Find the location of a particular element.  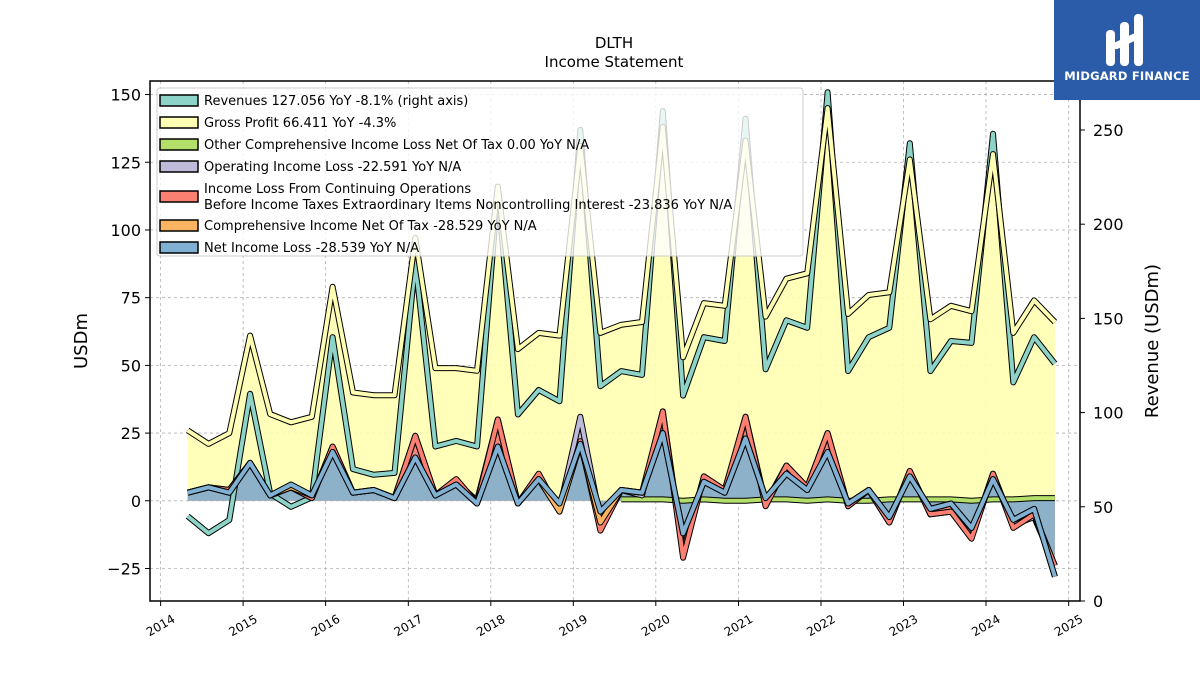

legend-label: Operating Income Loss -22.591 YoY N/A is located at coordinates (332, 167).